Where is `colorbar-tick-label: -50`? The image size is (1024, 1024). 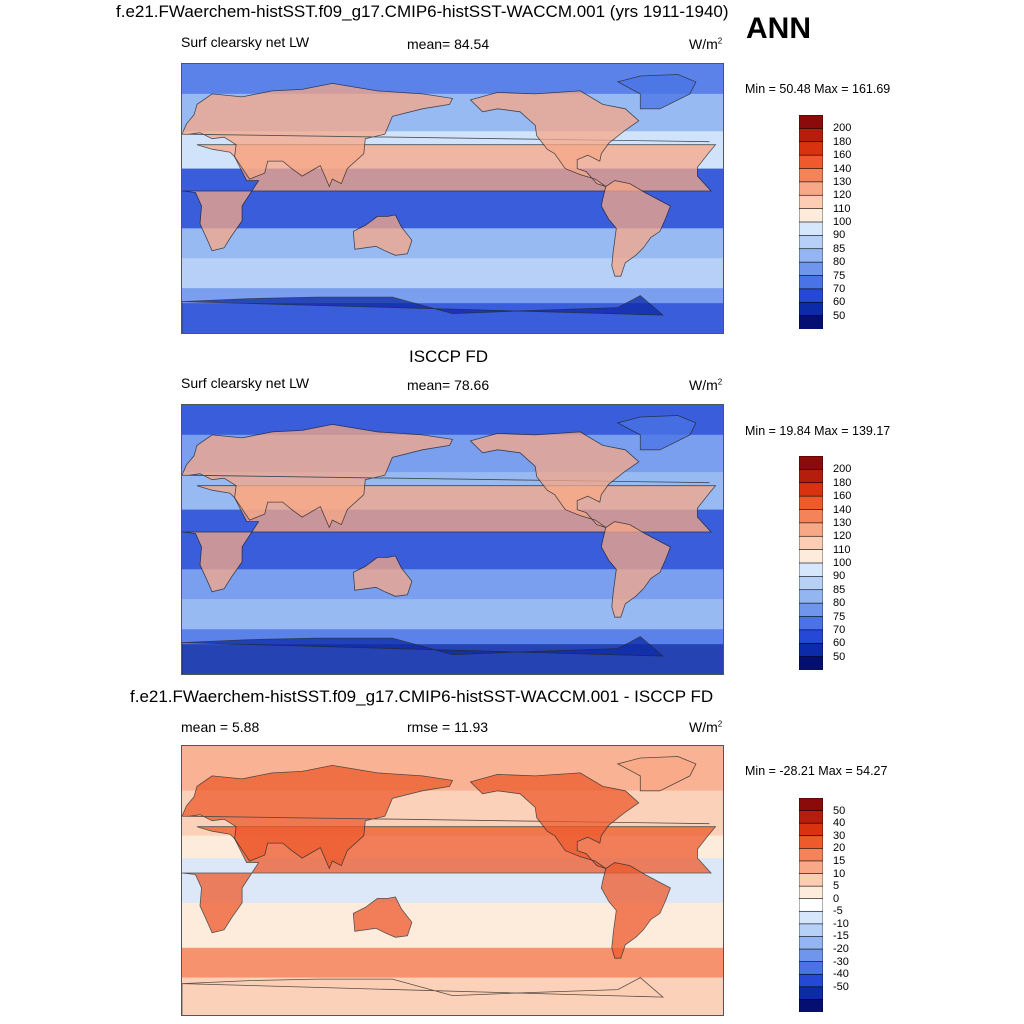
colorbar-tick-label: -50 is located at coordinates (841, 986).